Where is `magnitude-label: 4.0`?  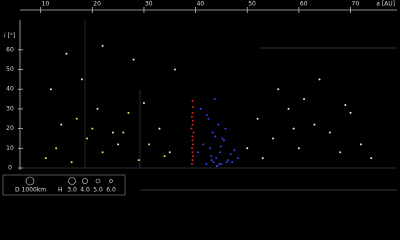
magnitude-label: 4.0 is located at coordinates (85, 190).